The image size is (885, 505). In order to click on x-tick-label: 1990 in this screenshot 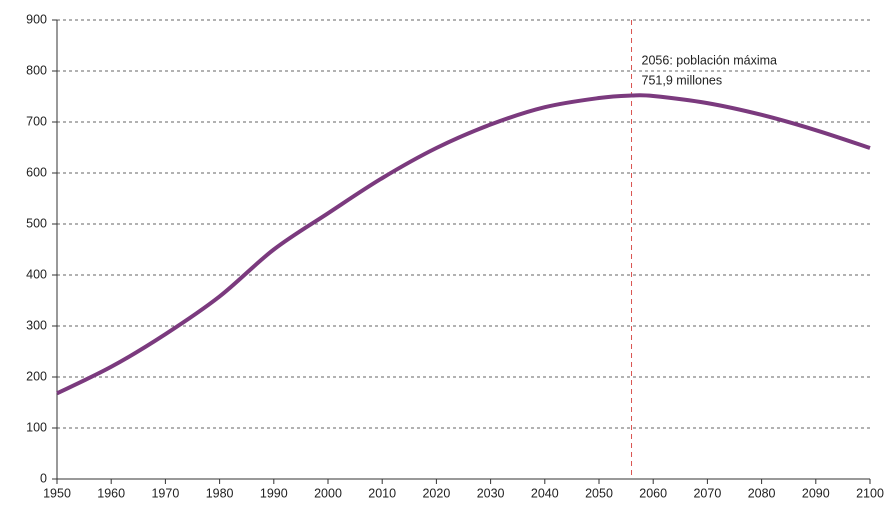, I will do `click(274, 493)`.